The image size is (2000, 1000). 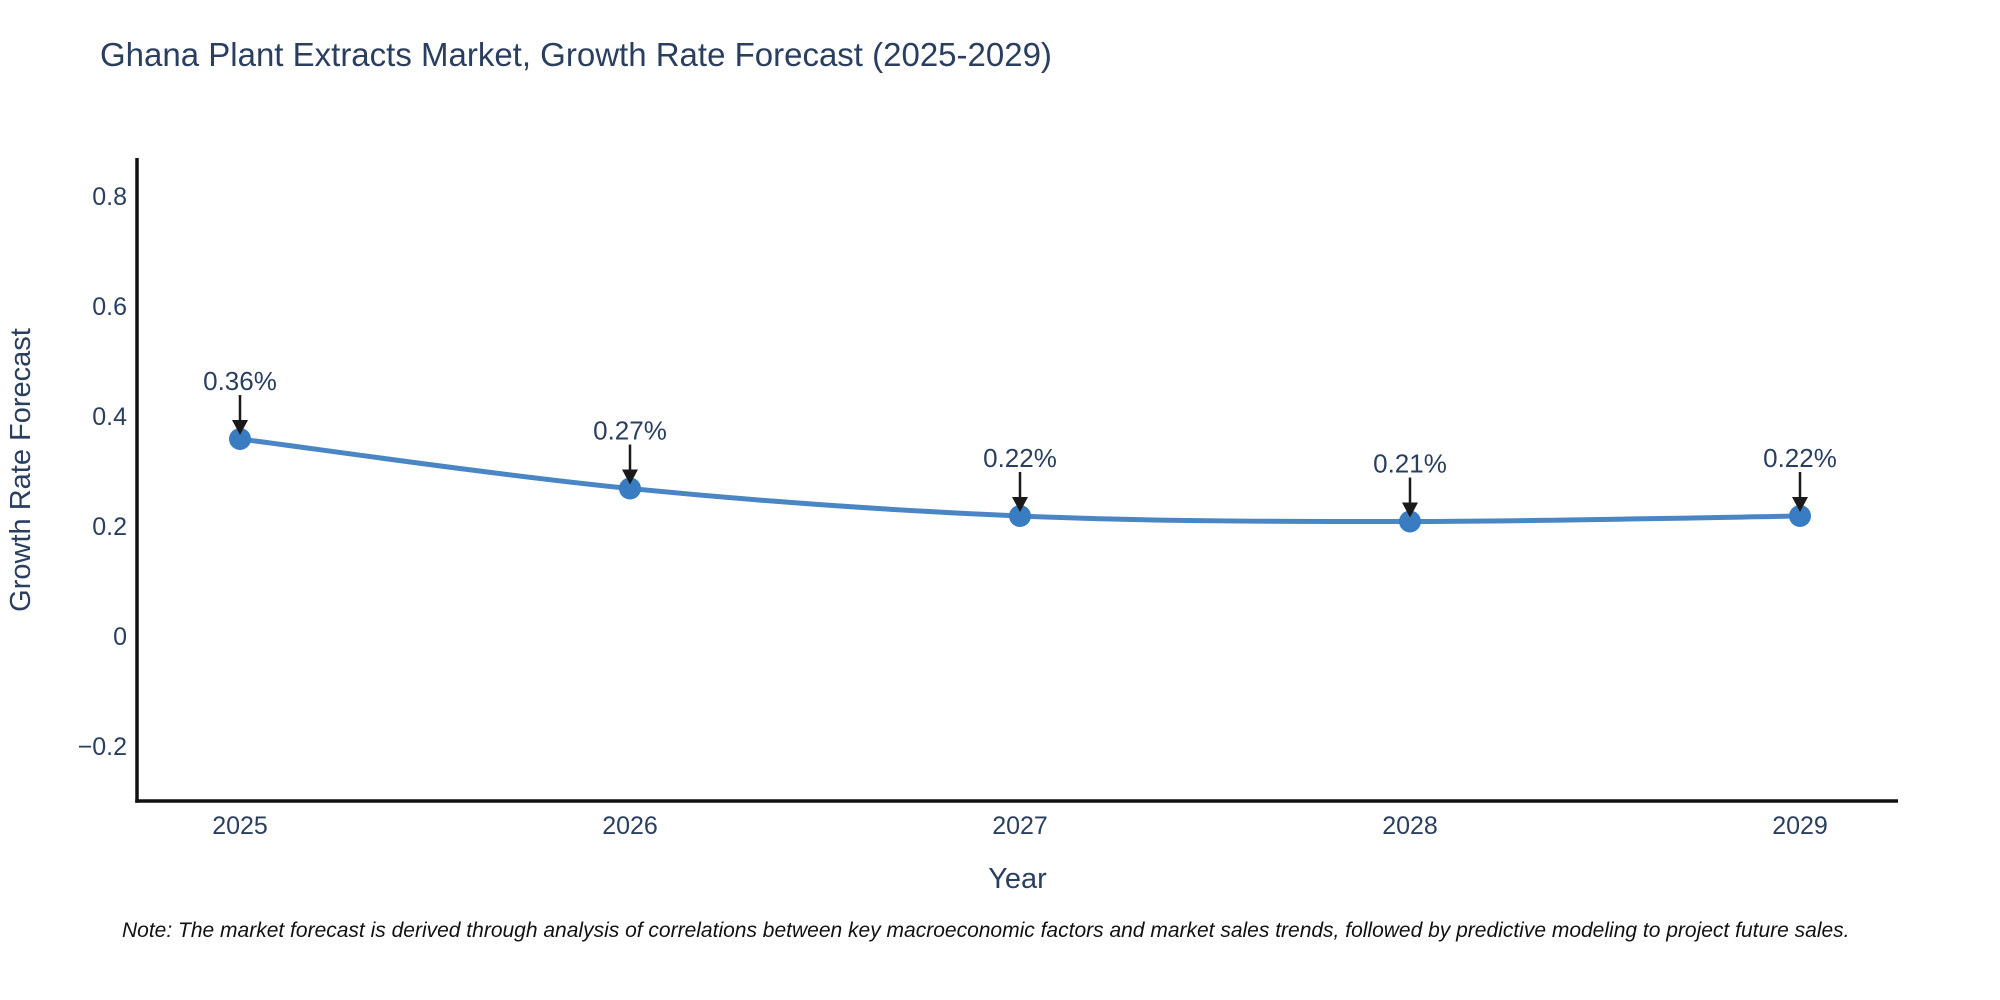 I want to click on point-value-label: 0.36%, so click(x=240, y=381).